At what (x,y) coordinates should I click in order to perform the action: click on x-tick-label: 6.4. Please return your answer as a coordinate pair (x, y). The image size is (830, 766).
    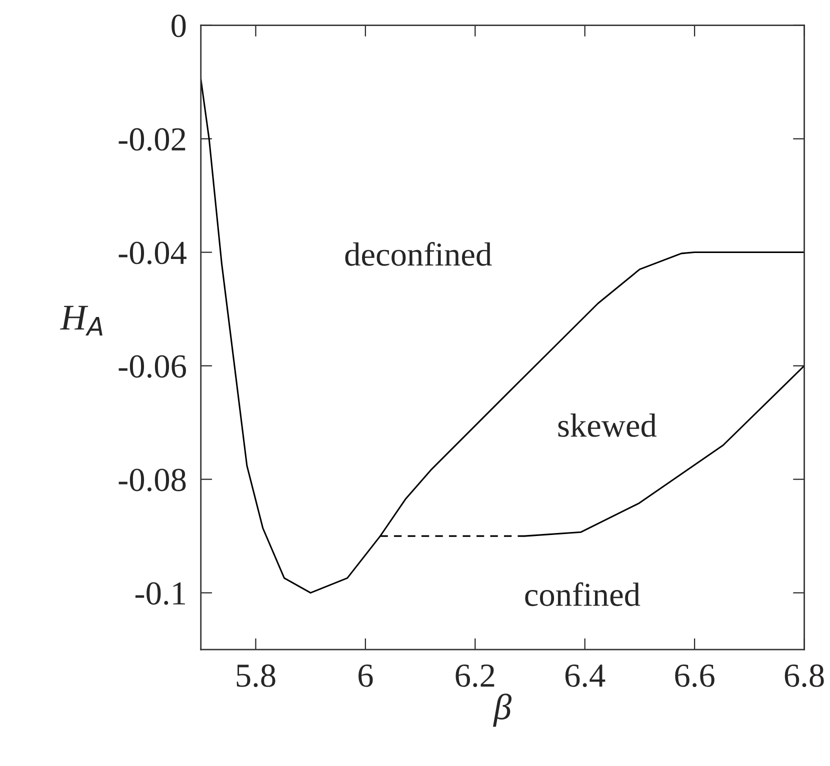
    Looking at the image, I should click on (585, 676).